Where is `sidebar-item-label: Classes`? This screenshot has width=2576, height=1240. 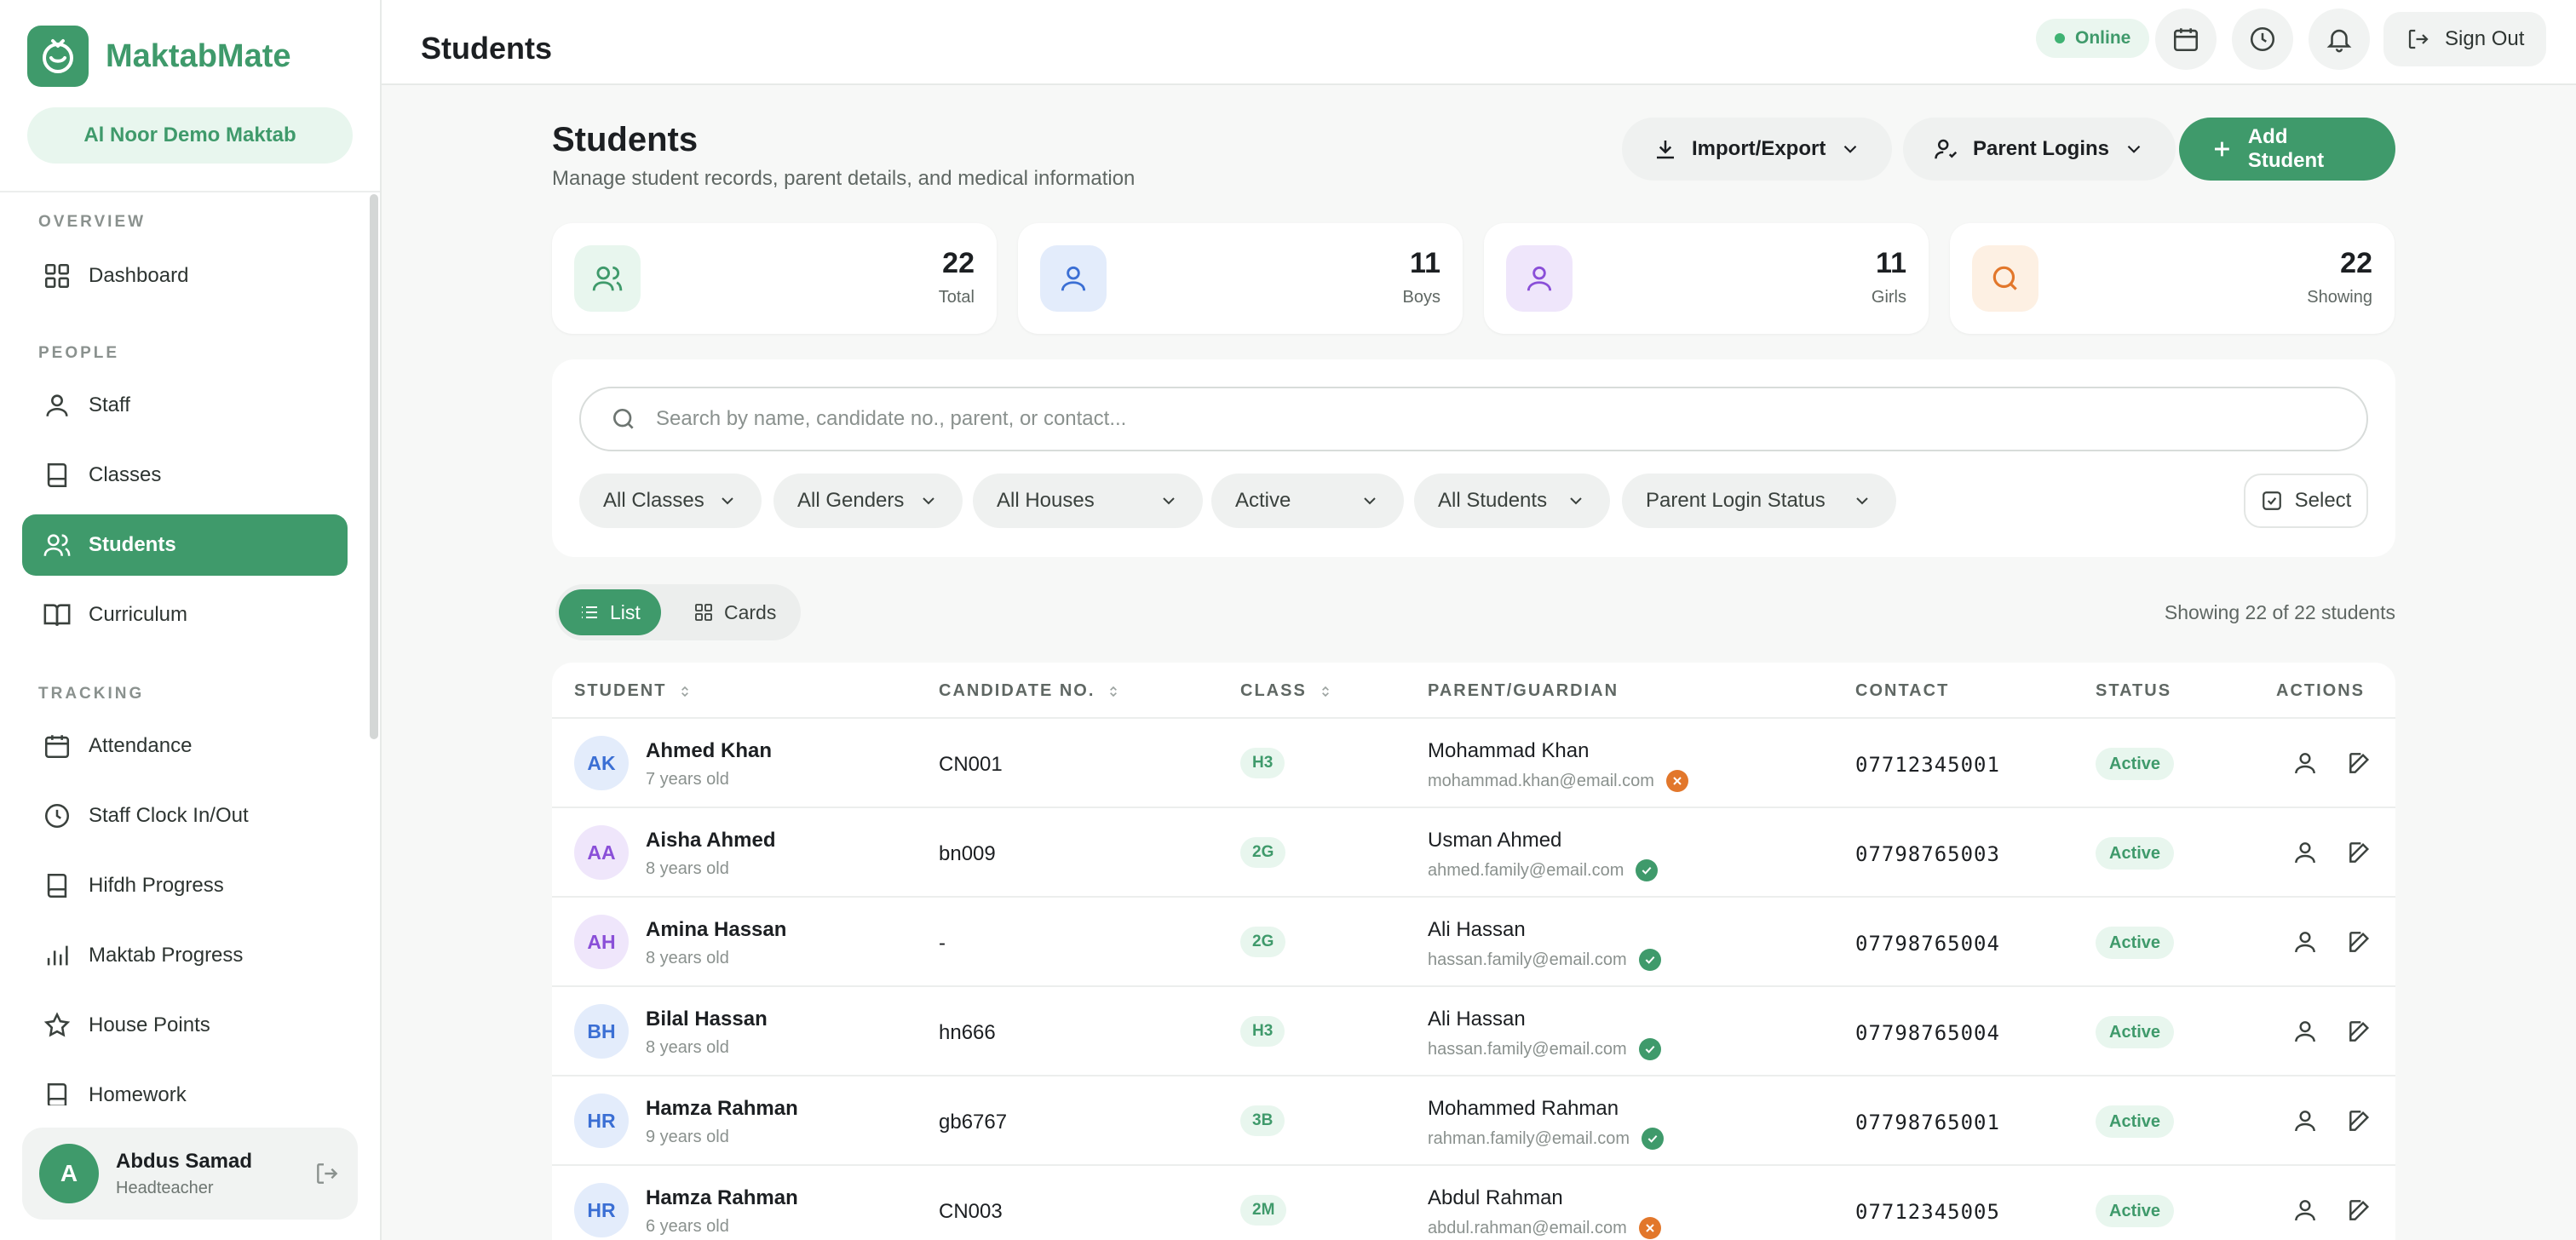
sidebar-item-label: Classes is located at coordinates (126, 474).